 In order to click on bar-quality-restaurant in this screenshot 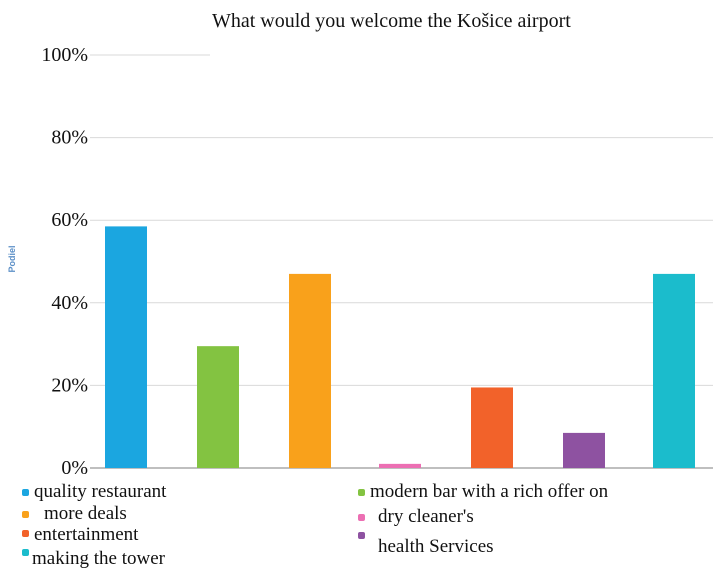, I will do `click(126, 347)`.